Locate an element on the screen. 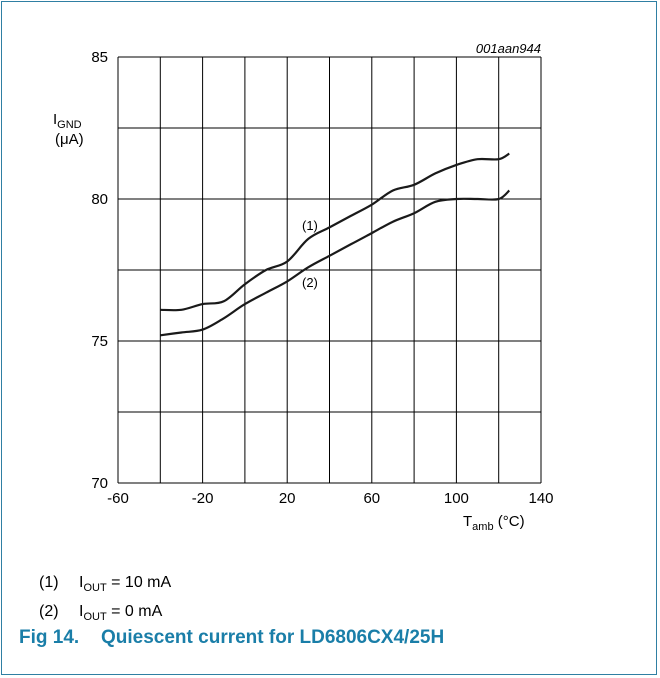 Image resolution: width=660 pixels, height=678 pixels. curve-label-1: (1) is located at coordinates (310, 225).